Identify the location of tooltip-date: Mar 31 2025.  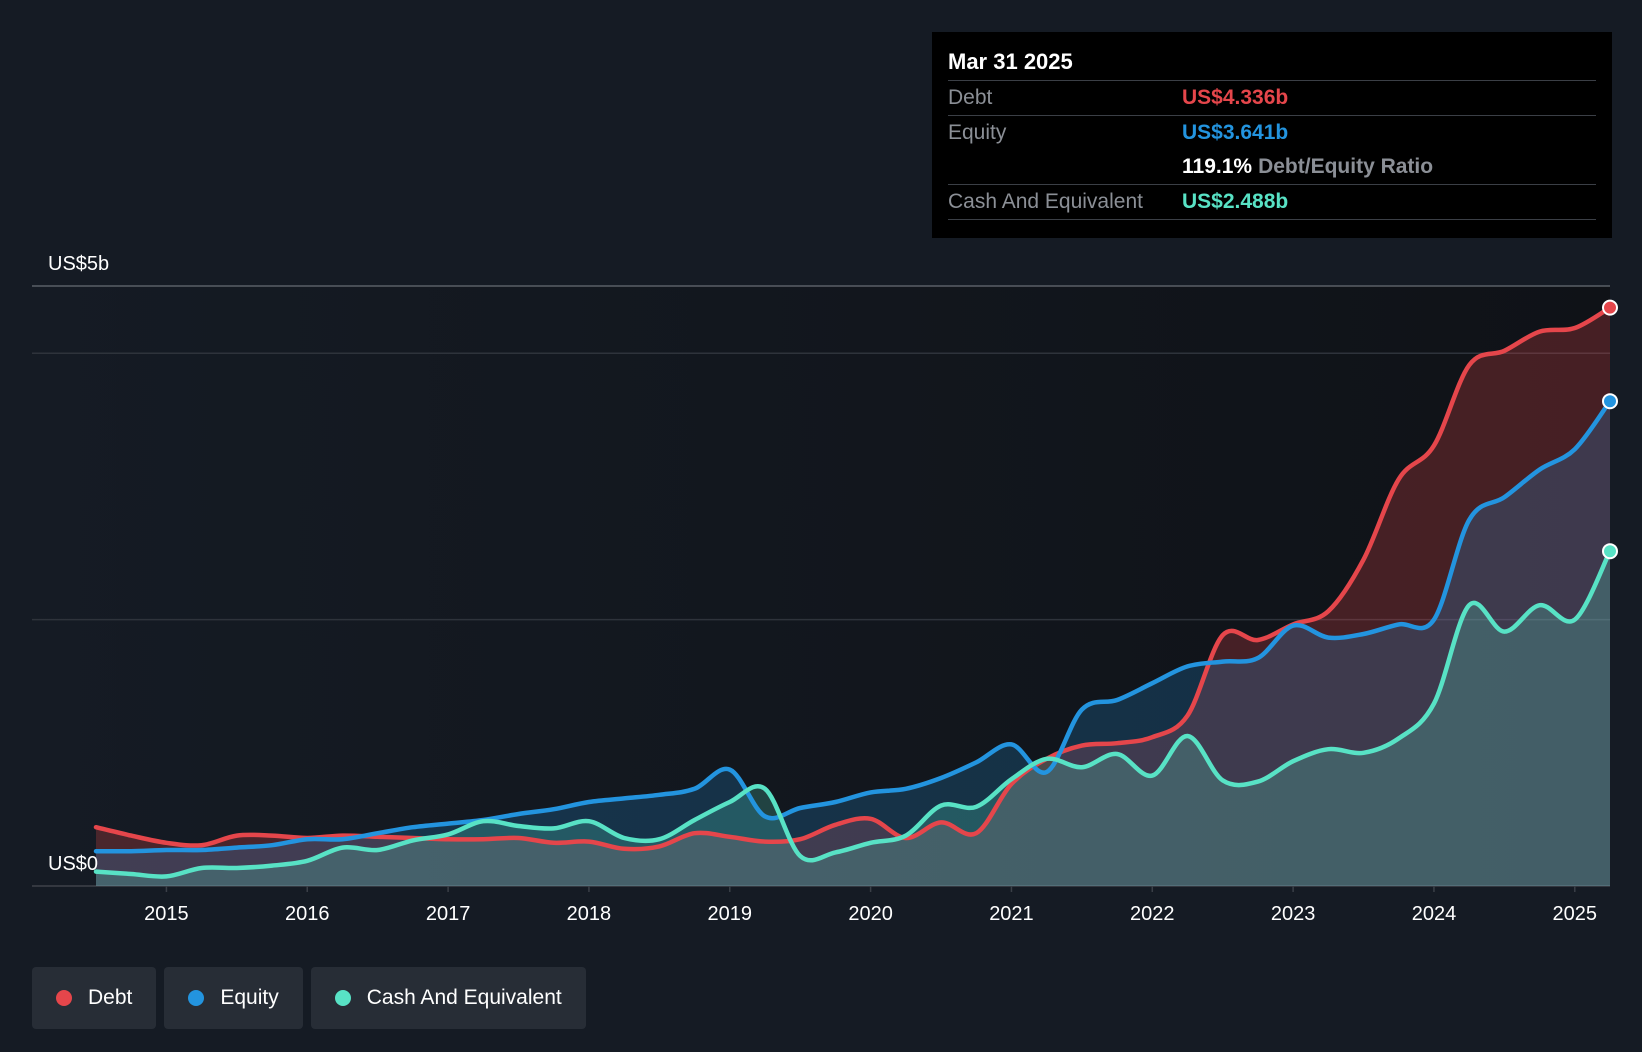
(1010, 61).